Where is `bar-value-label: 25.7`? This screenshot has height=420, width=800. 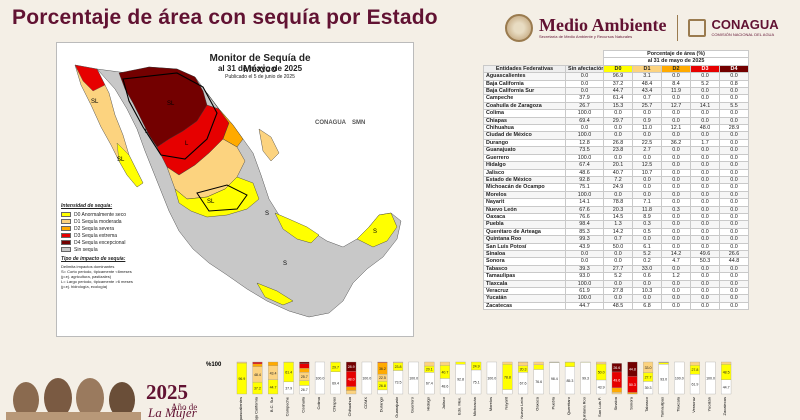
bar-value-label: 25.7 is located at coordinates (304, 377).